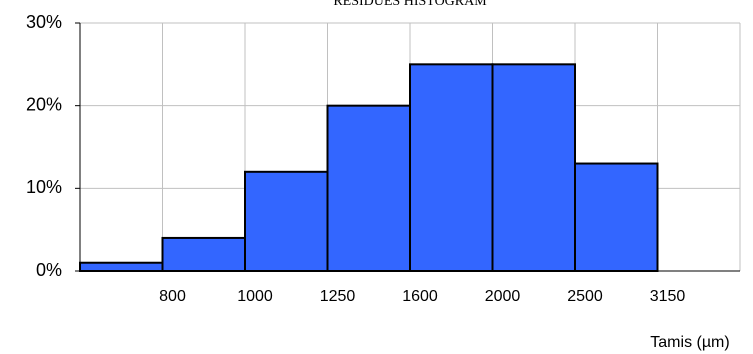 This screenshot has height=354, width=753. Describe the element at coordinates (503, 296) in the screenshot. I see `x-tick-label: 2000` at that location.